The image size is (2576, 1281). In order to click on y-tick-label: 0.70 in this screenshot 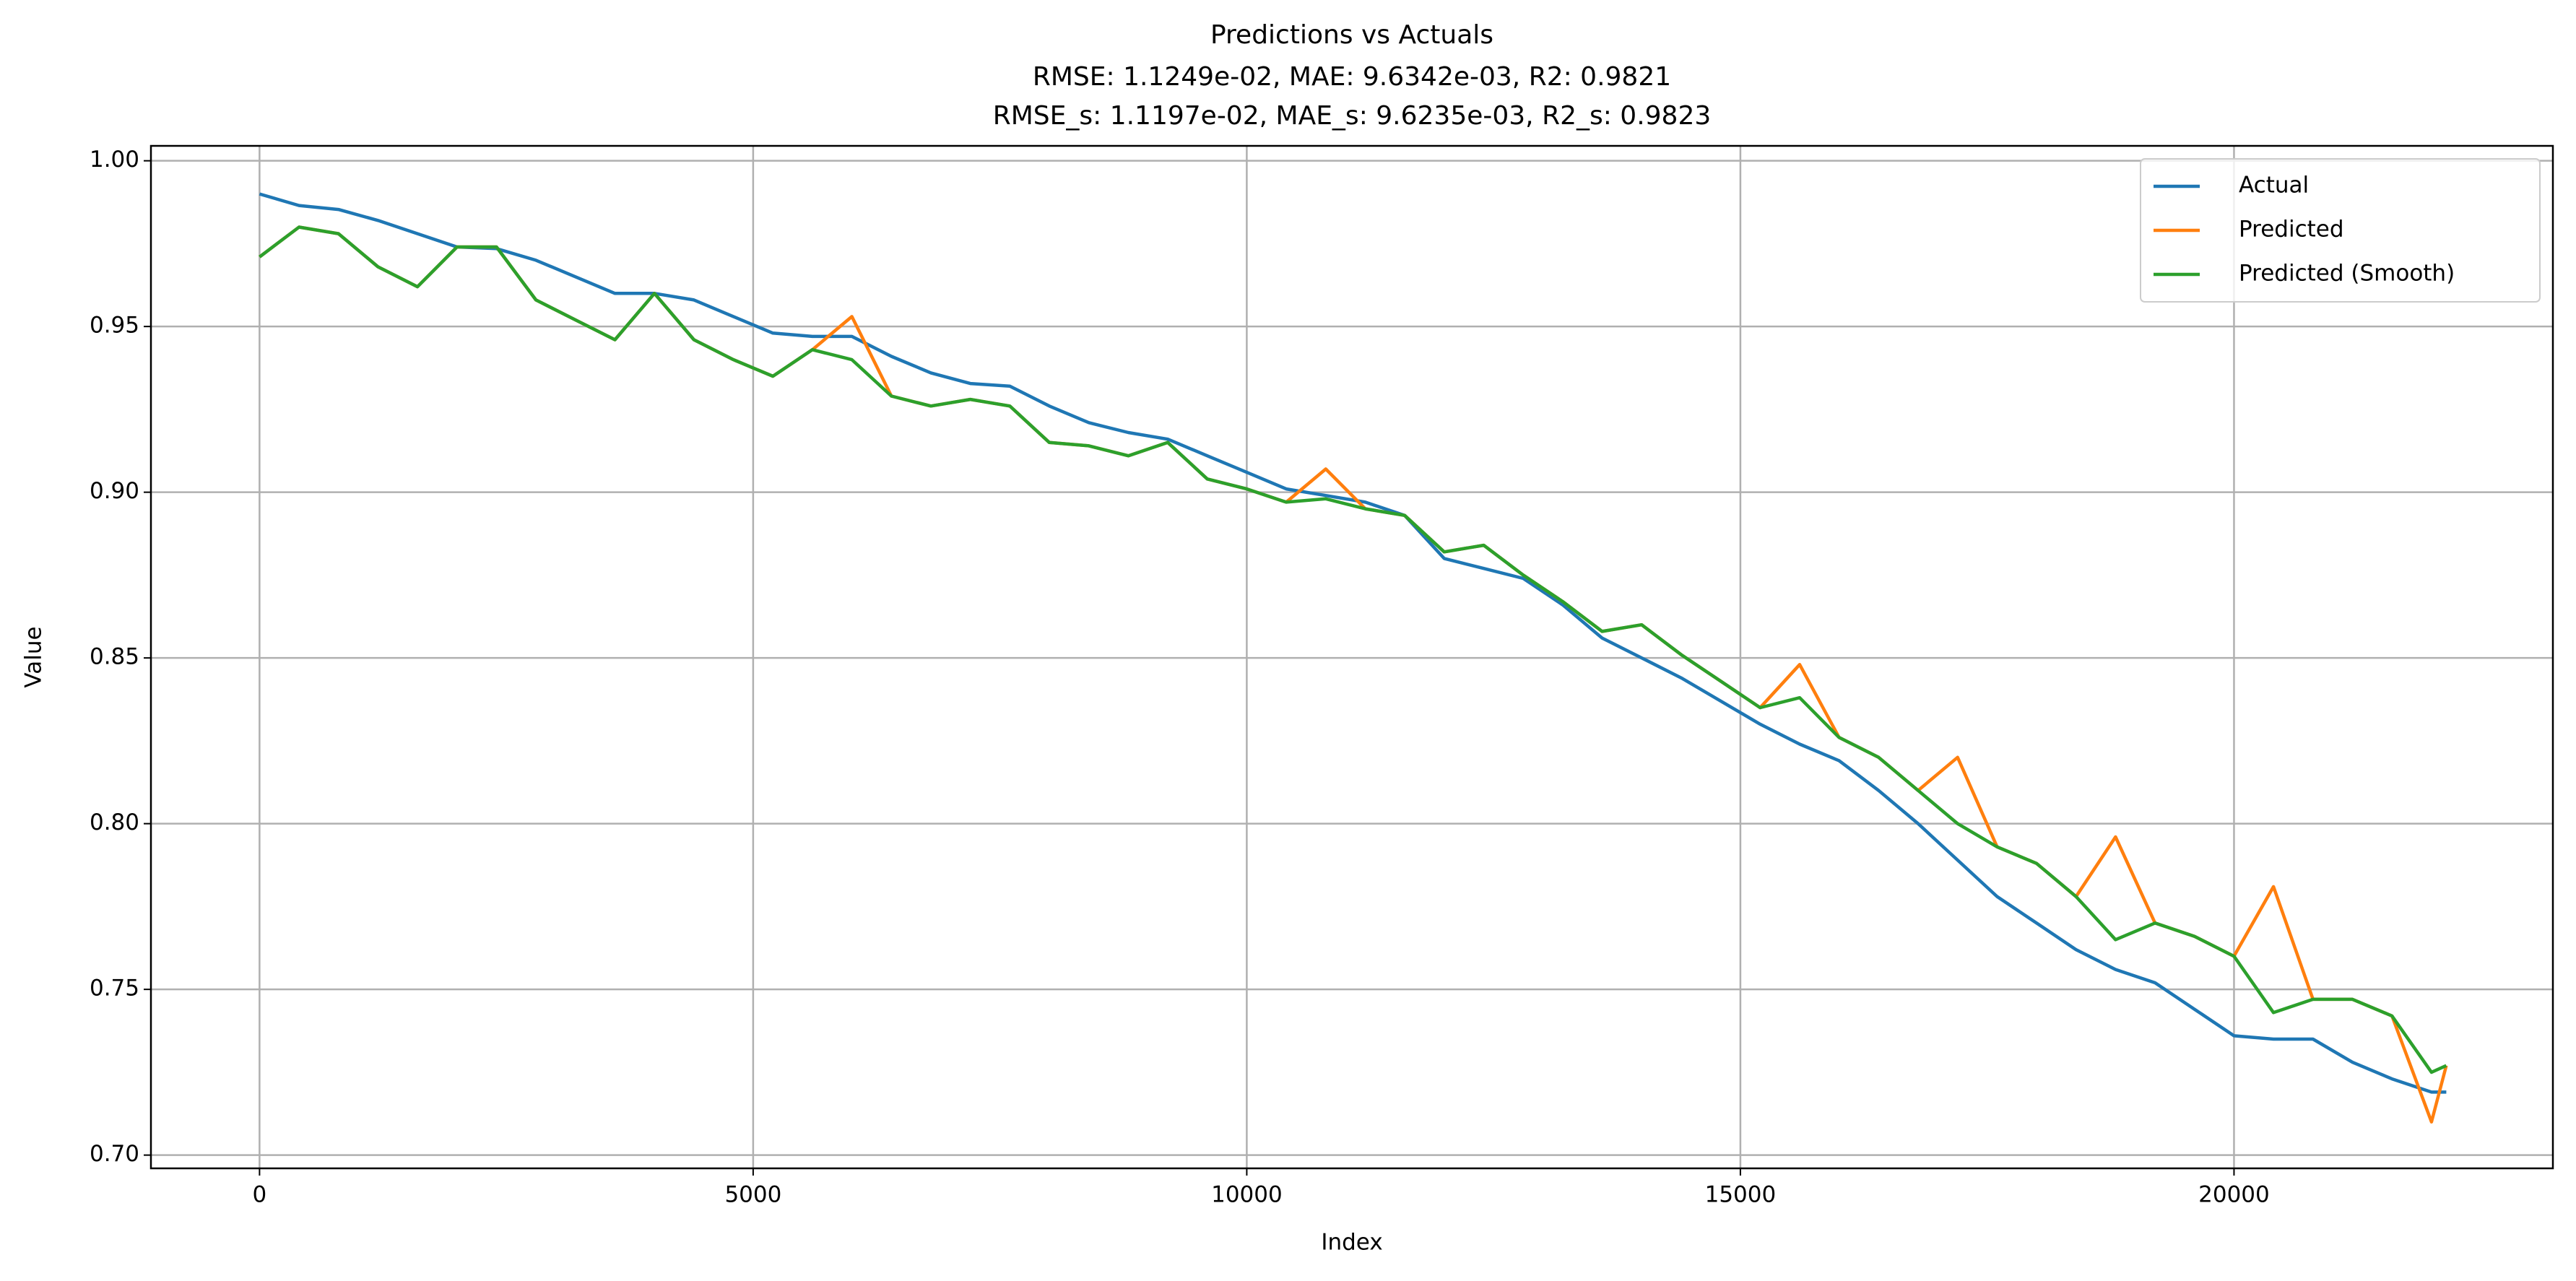, I will do `click(114, 1154)`.